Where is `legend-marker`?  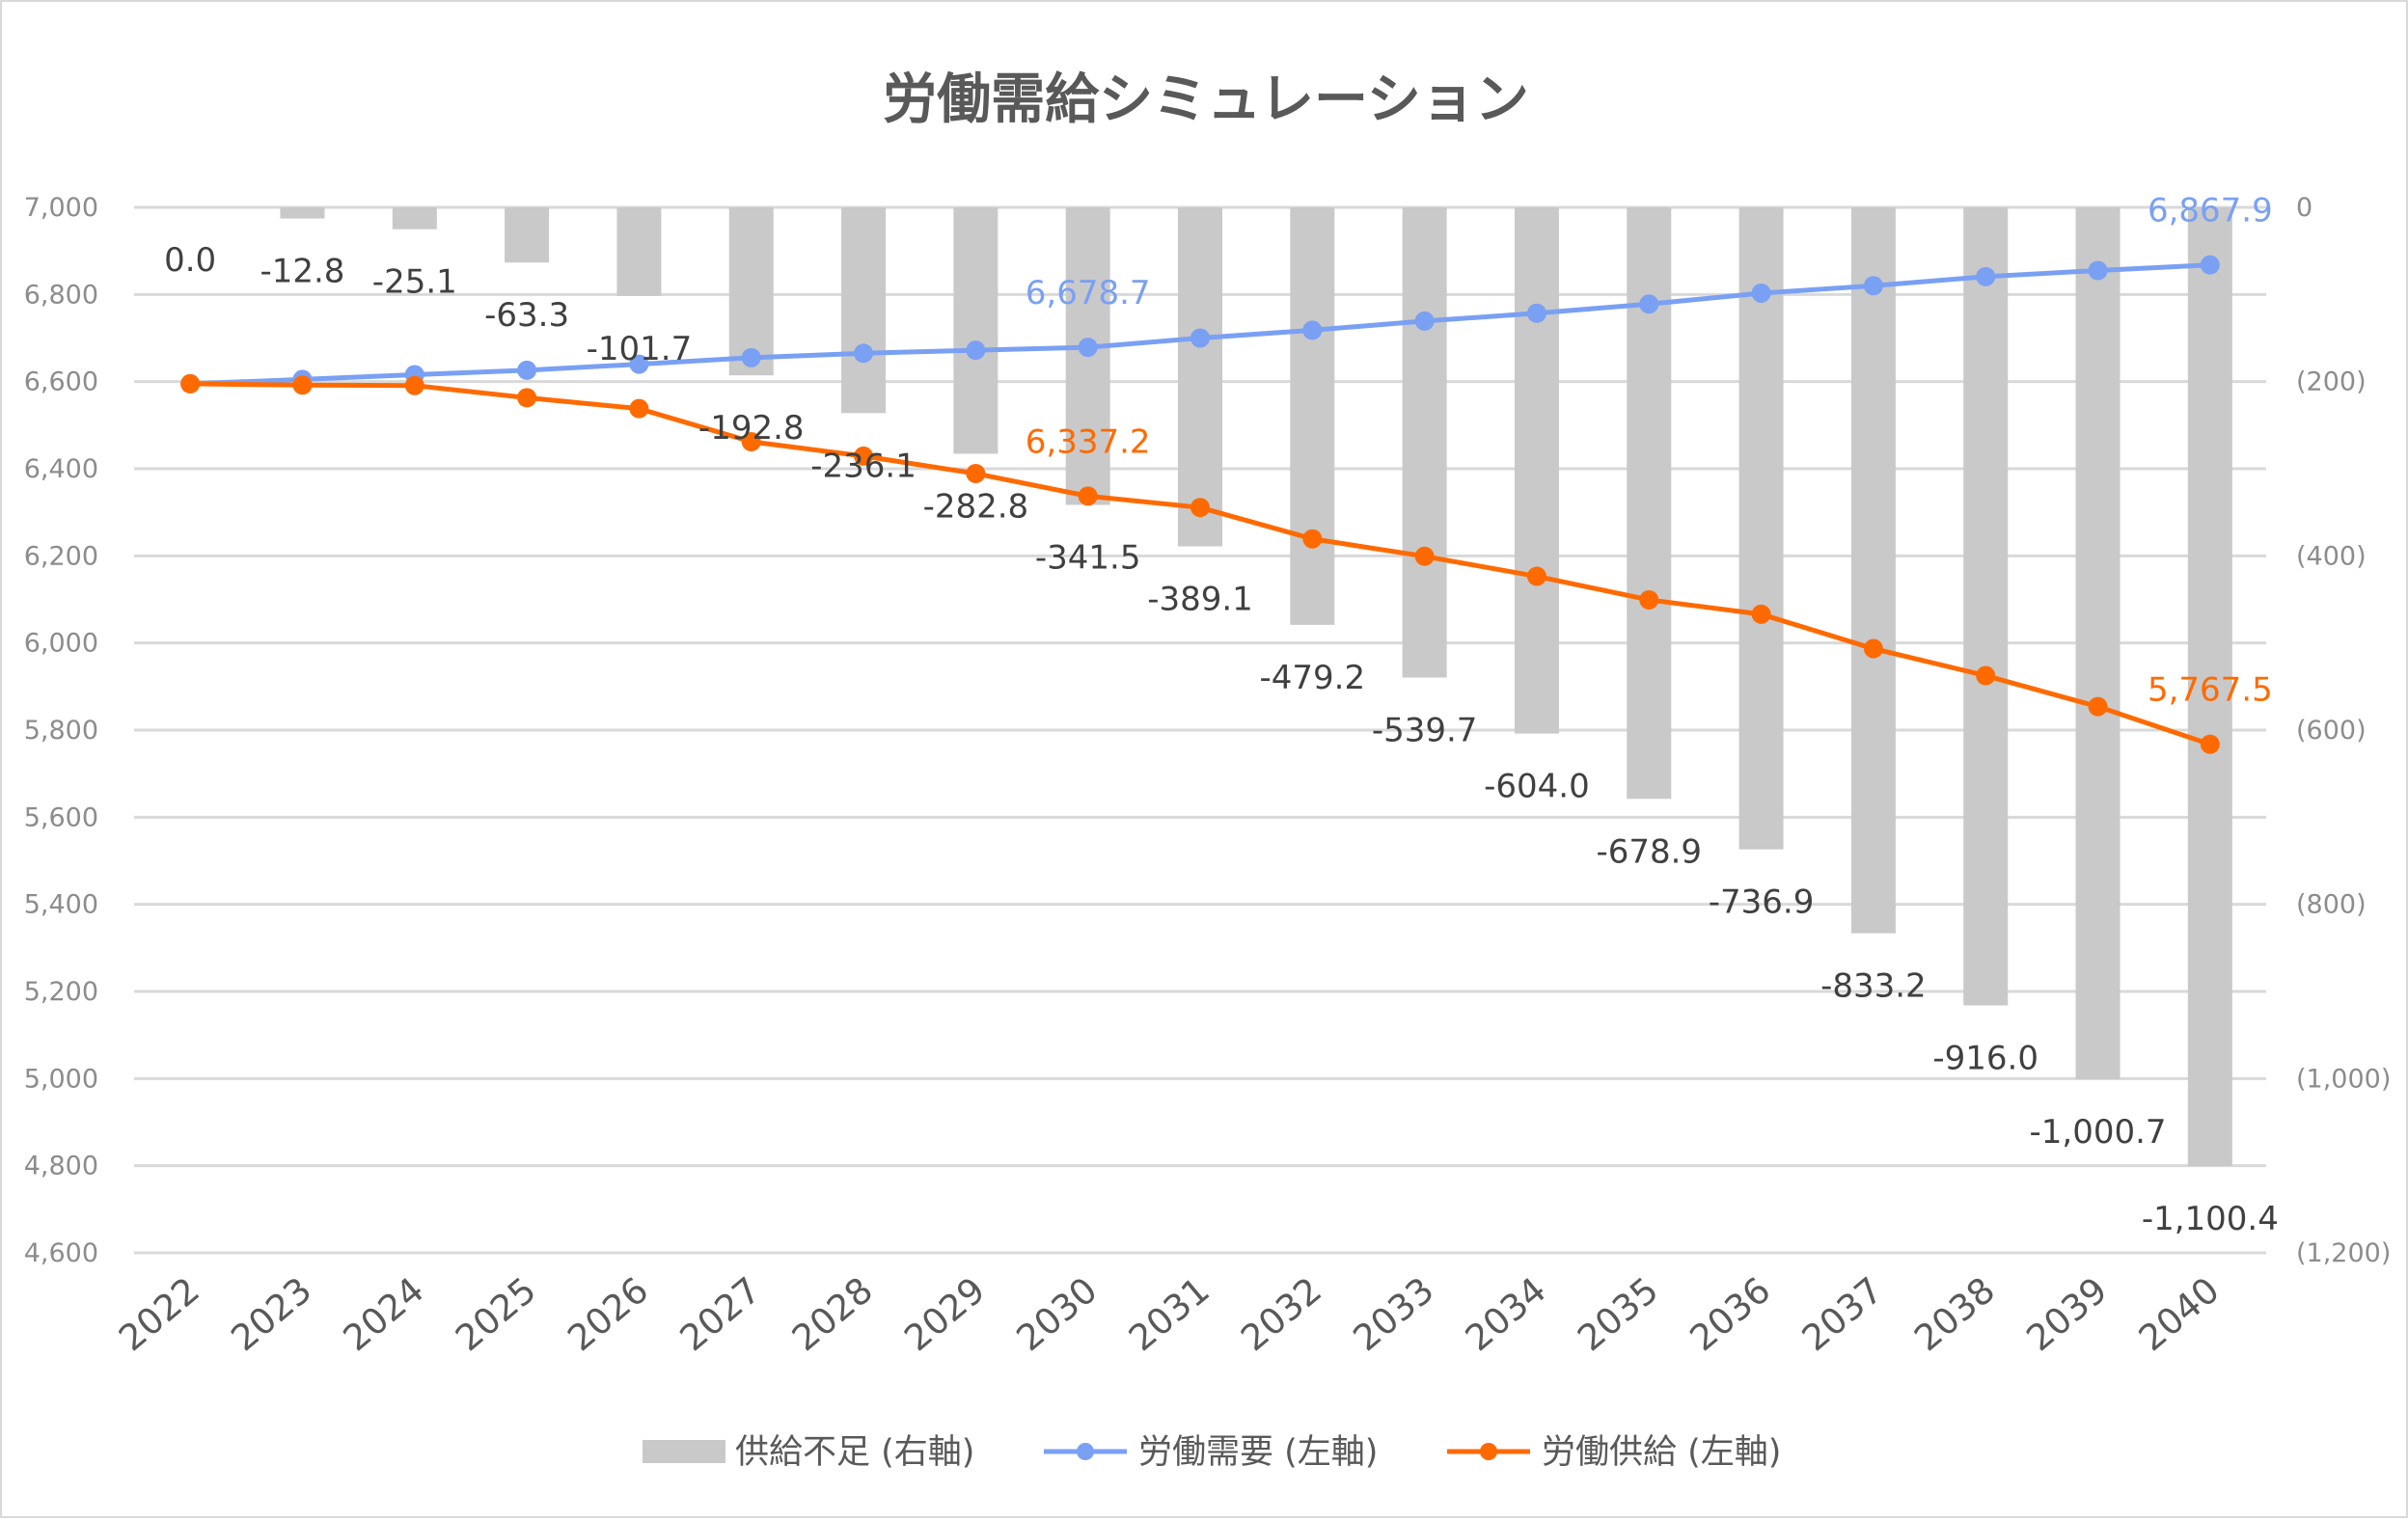
legend-marker is located at coordinates (1488, 1451).